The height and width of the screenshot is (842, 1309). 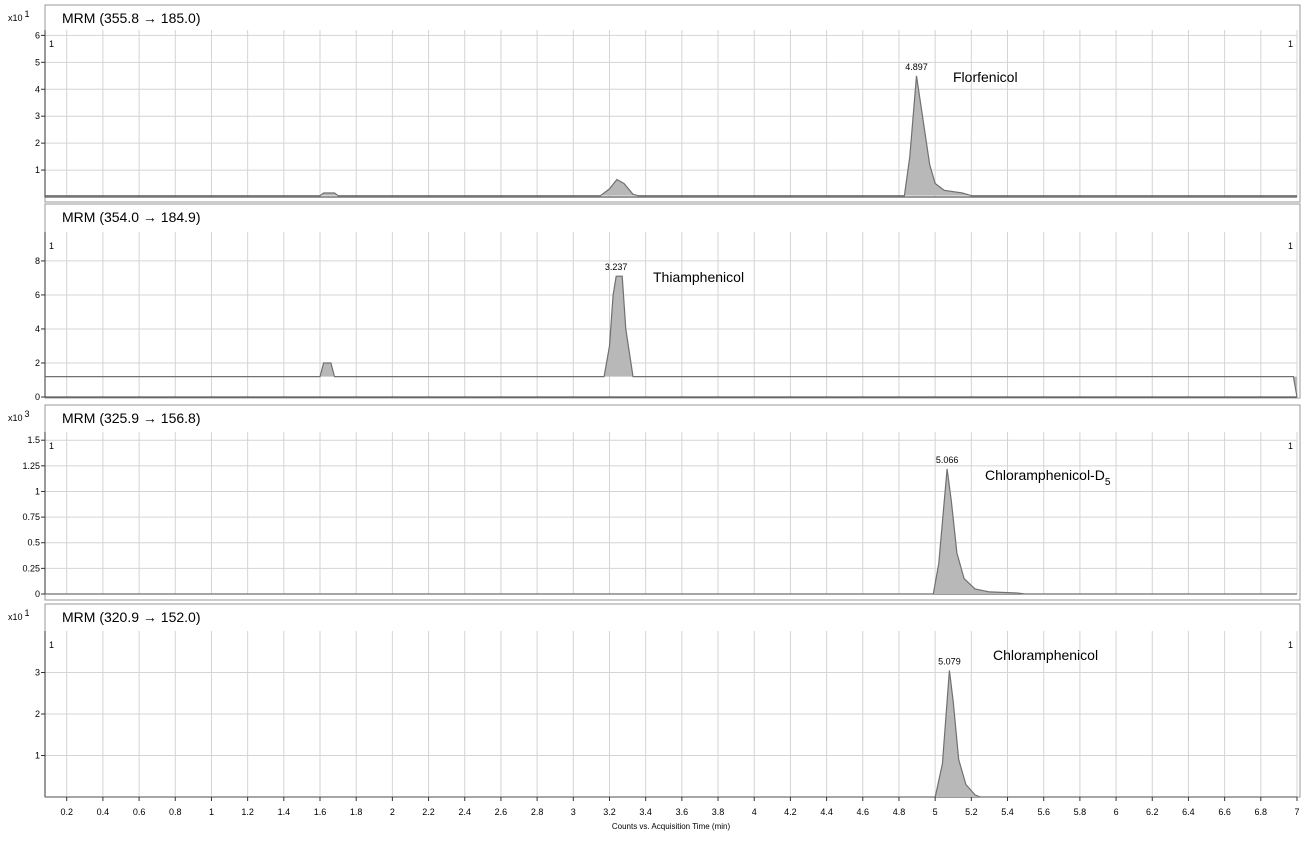 I want to click on compound-name: Thiamphenicol, so click(x=698, y=277).